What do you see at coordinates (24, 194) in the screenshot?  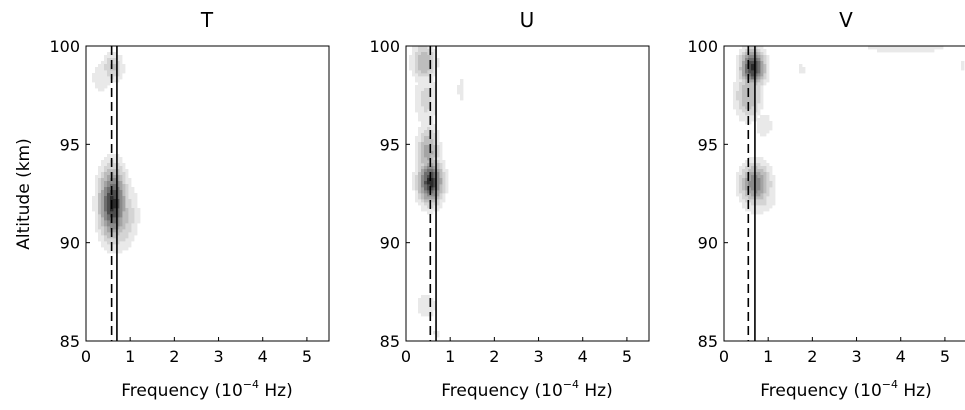 I see `y-axis-label: Altitude (km)` at bounding box center [24, 194].